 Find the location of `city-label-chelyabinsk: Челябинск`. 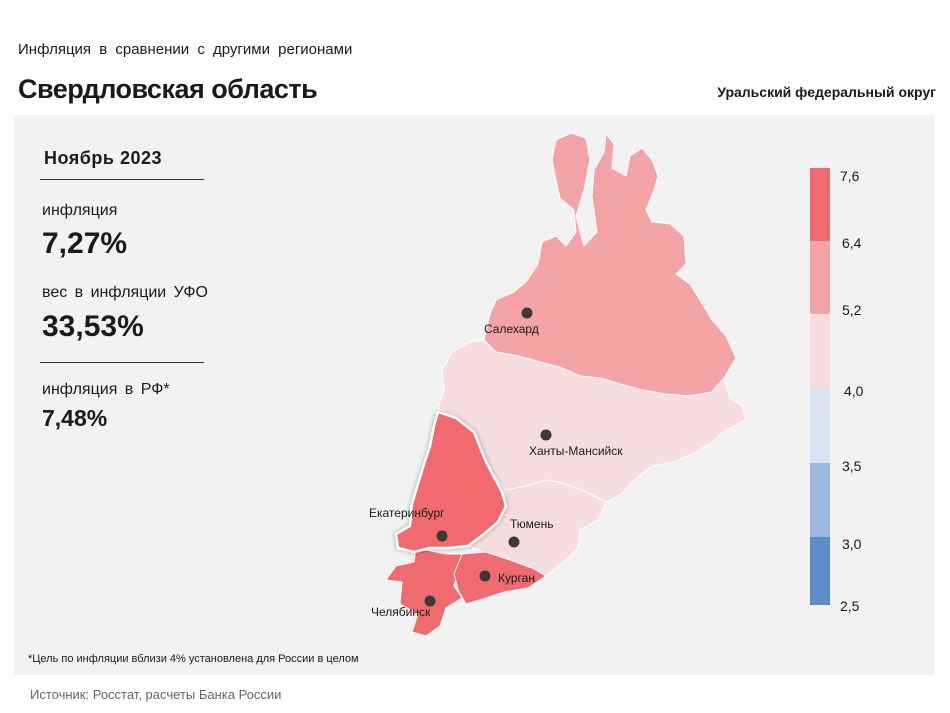

city-label-chelyabinsk: Челябинск is located at coordinates (401, 612).